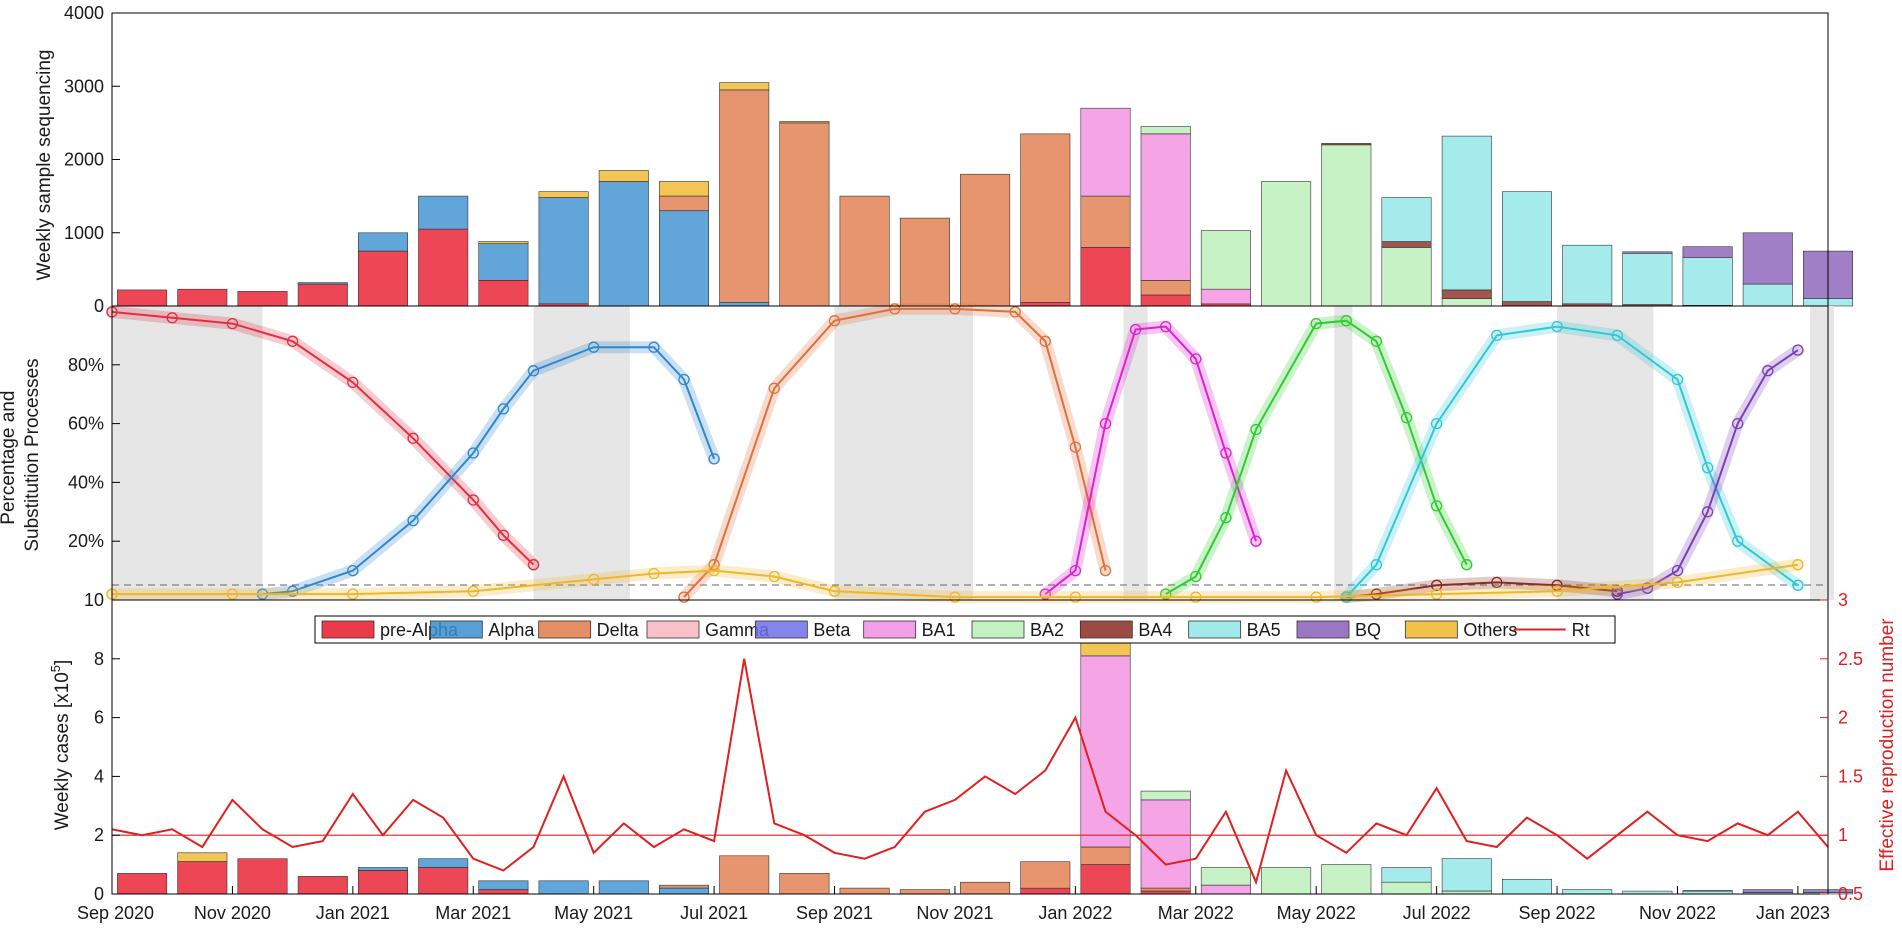 This screenshot has width=1902, height=931. I want to click on legend-swatch-ba2, so click(998, 629).